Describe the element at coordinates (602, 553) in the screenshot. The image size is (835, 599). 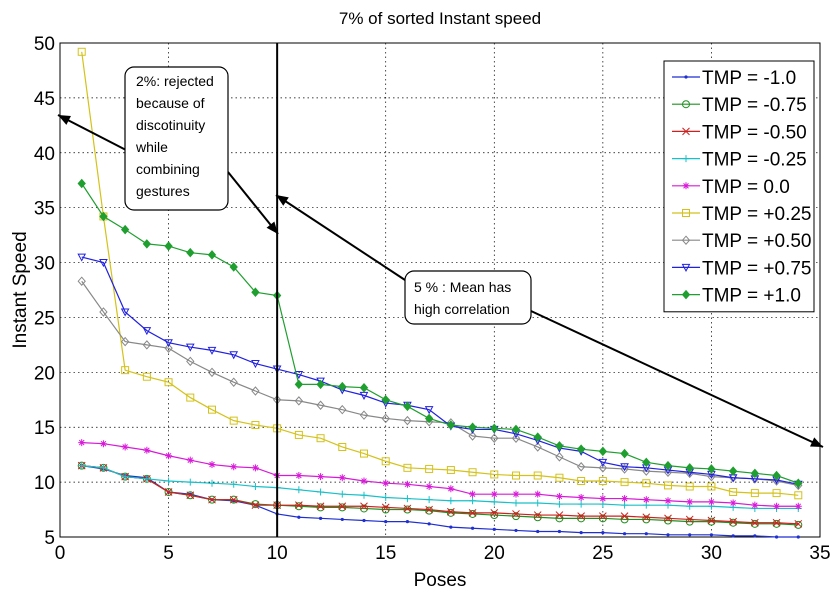
I see `x-tick-label: 25` at that location.